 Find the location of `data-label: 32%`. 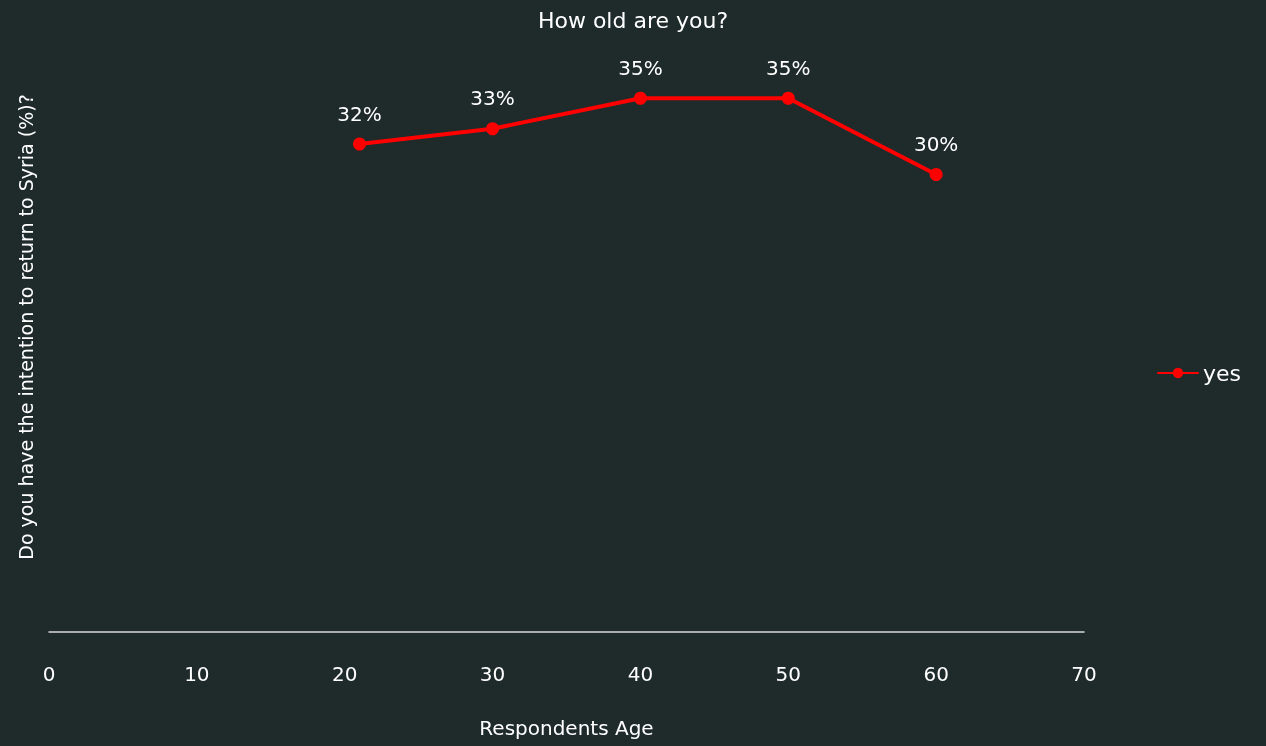

data-label: 32% is located at coordinates (359, 113).